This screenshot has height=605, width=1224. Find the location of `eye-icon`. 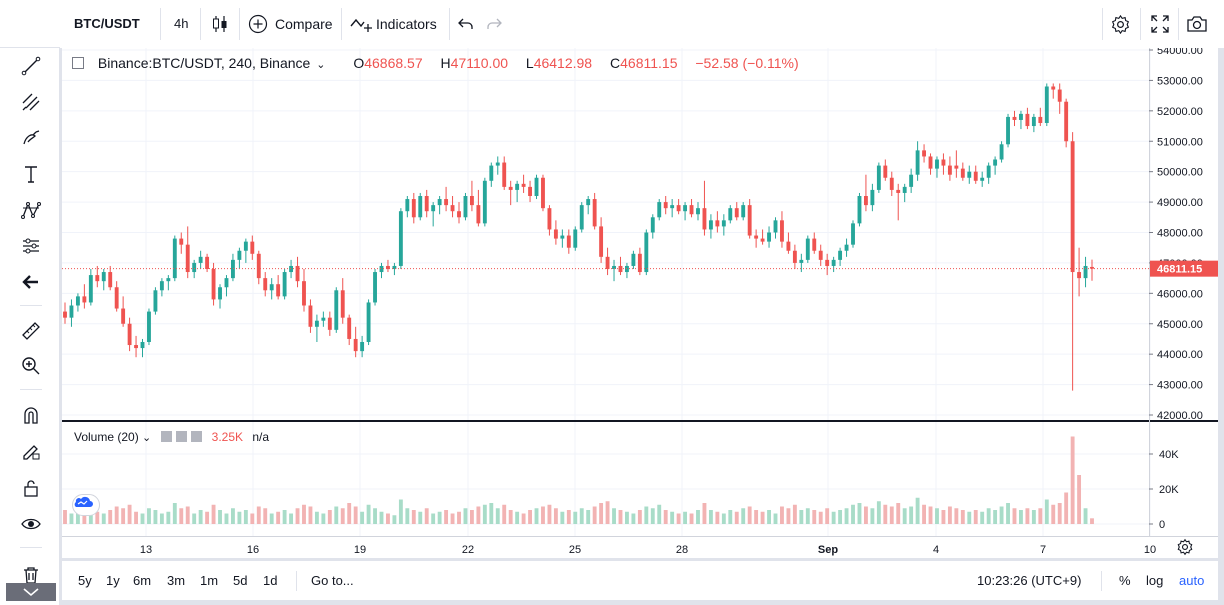

eye-icon is located at coordinates (31, 524).